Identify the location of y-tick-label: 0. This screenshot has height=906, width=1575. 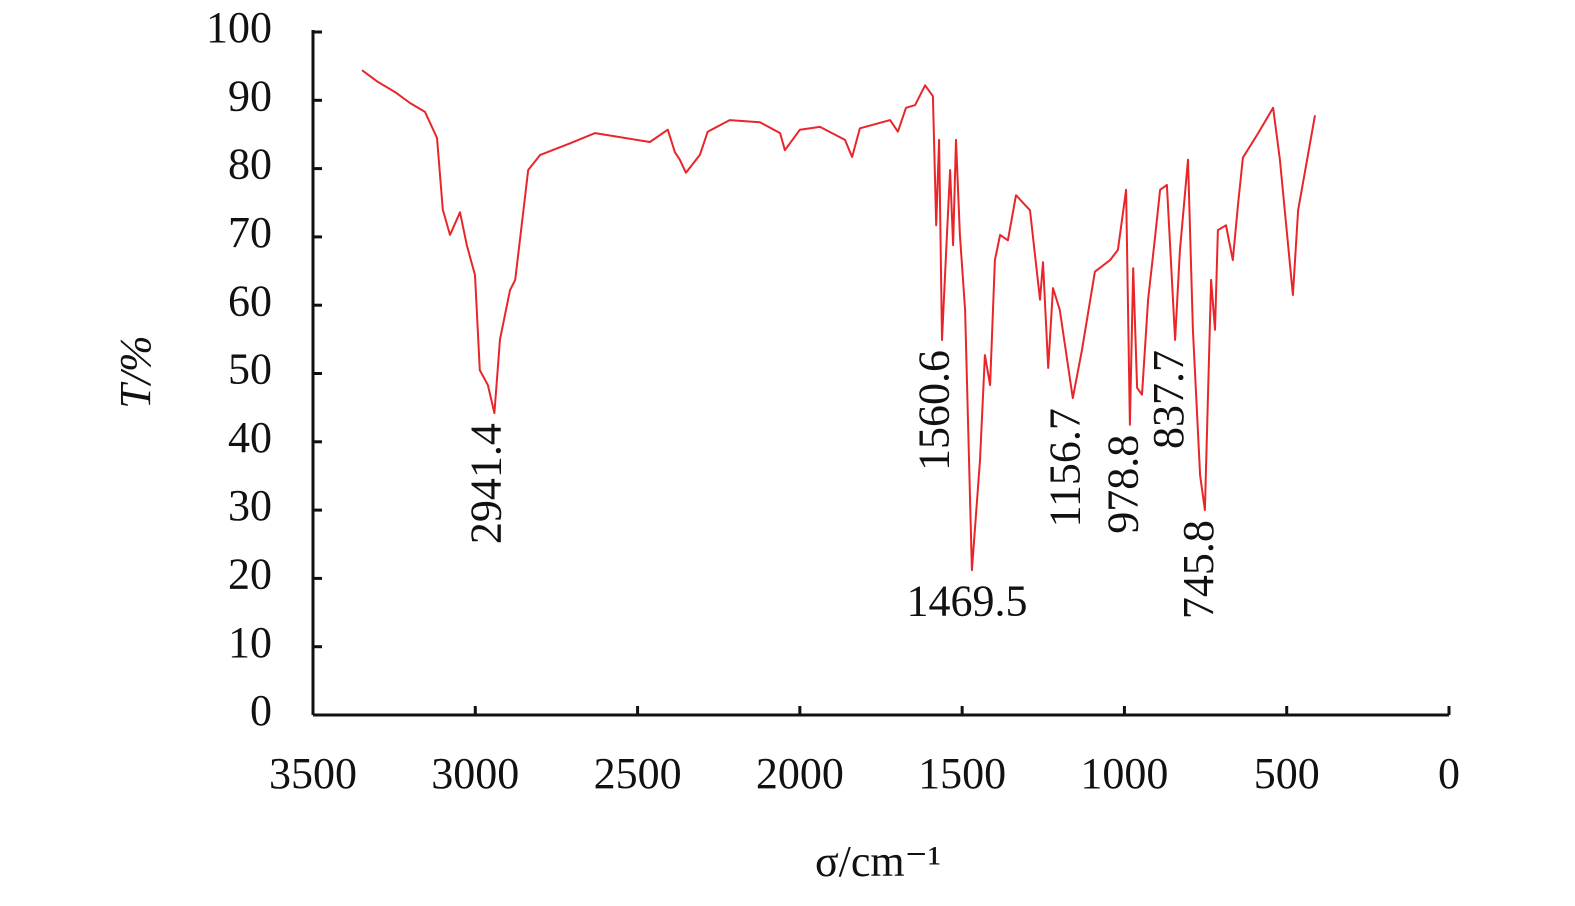
(261, 710).